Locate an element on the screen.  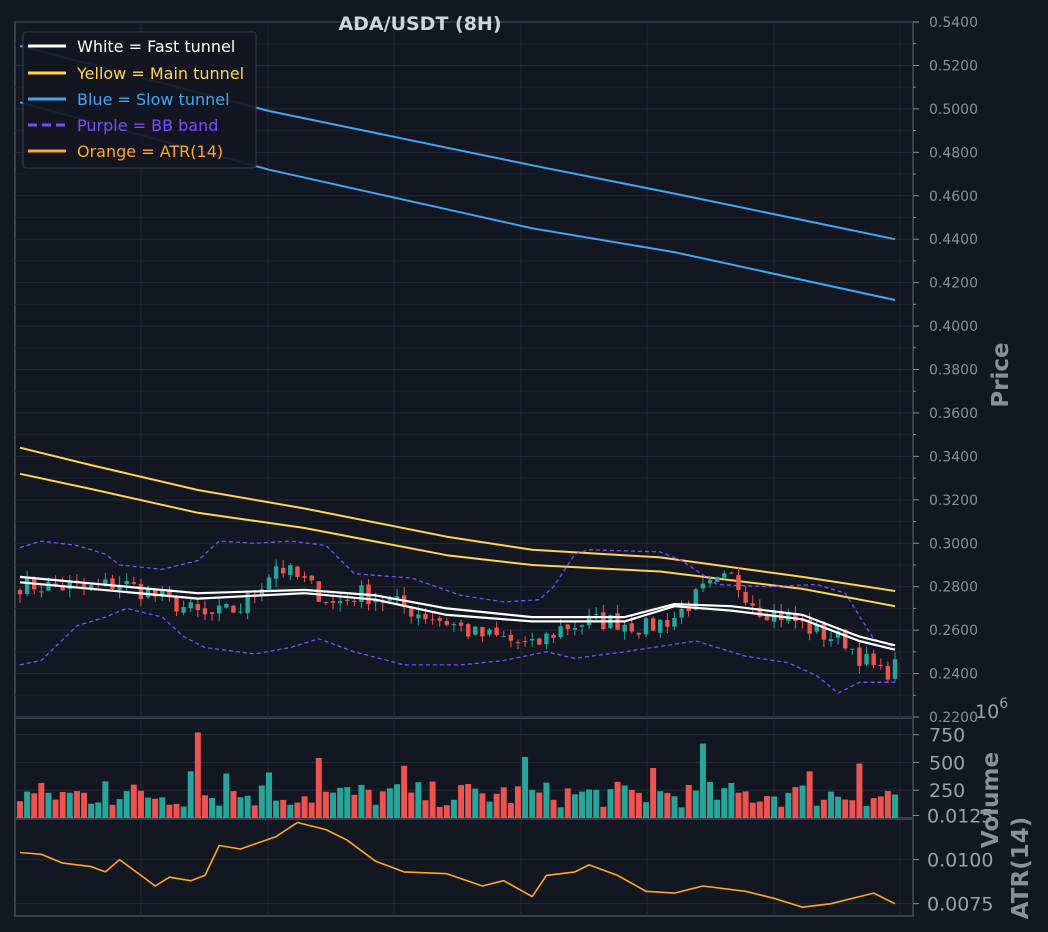
volume-tick-label: 500 is located at coordinates (947, 763).